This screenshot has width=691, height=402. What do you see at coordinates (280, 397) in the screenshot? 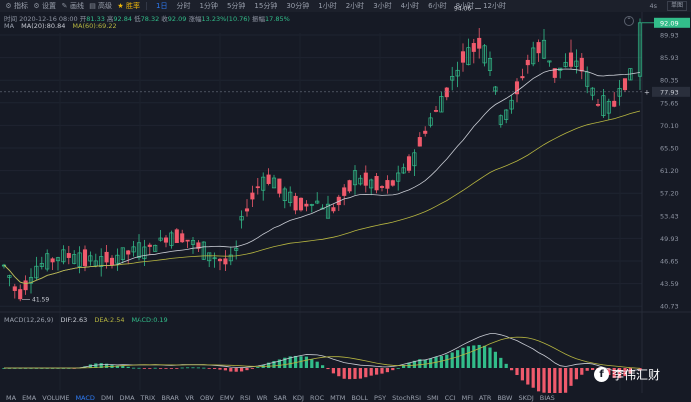
I see `indicator-tab-sar: SAR` at bounding box center [280, 397].